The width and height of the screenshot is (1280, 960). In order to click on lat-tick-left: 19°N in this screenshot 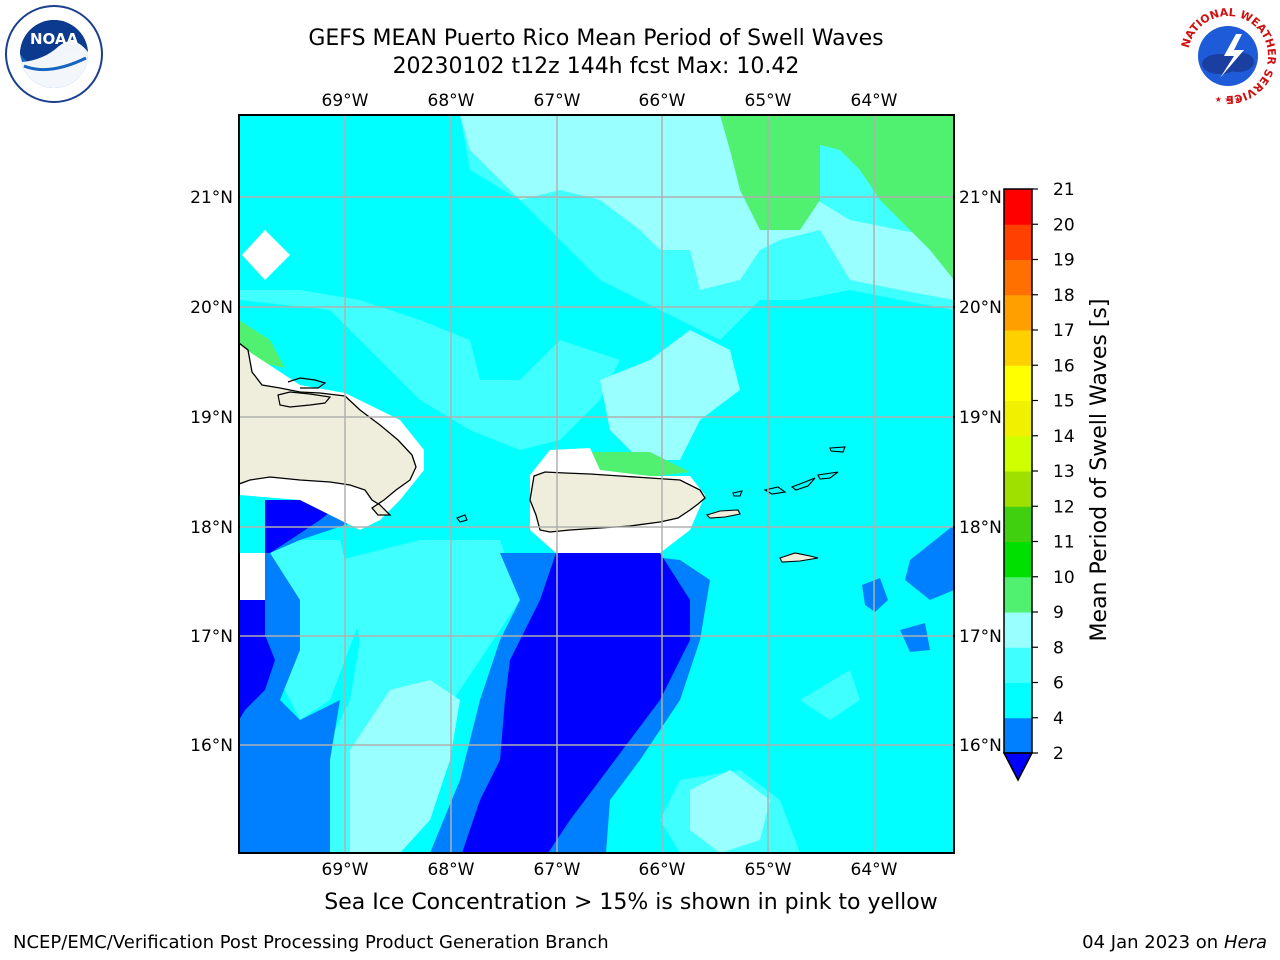, I will do `click(211, 418)`.